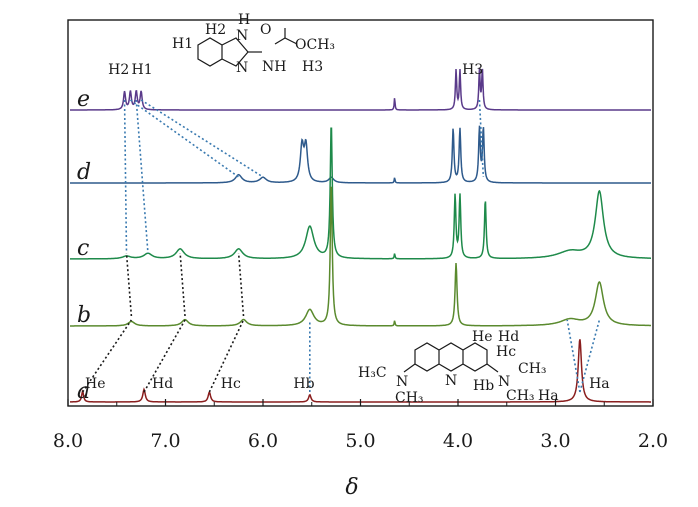  Describe the element at coordinates (84, 315) in the screenshot. I see `trace-label-b: b` at that location.